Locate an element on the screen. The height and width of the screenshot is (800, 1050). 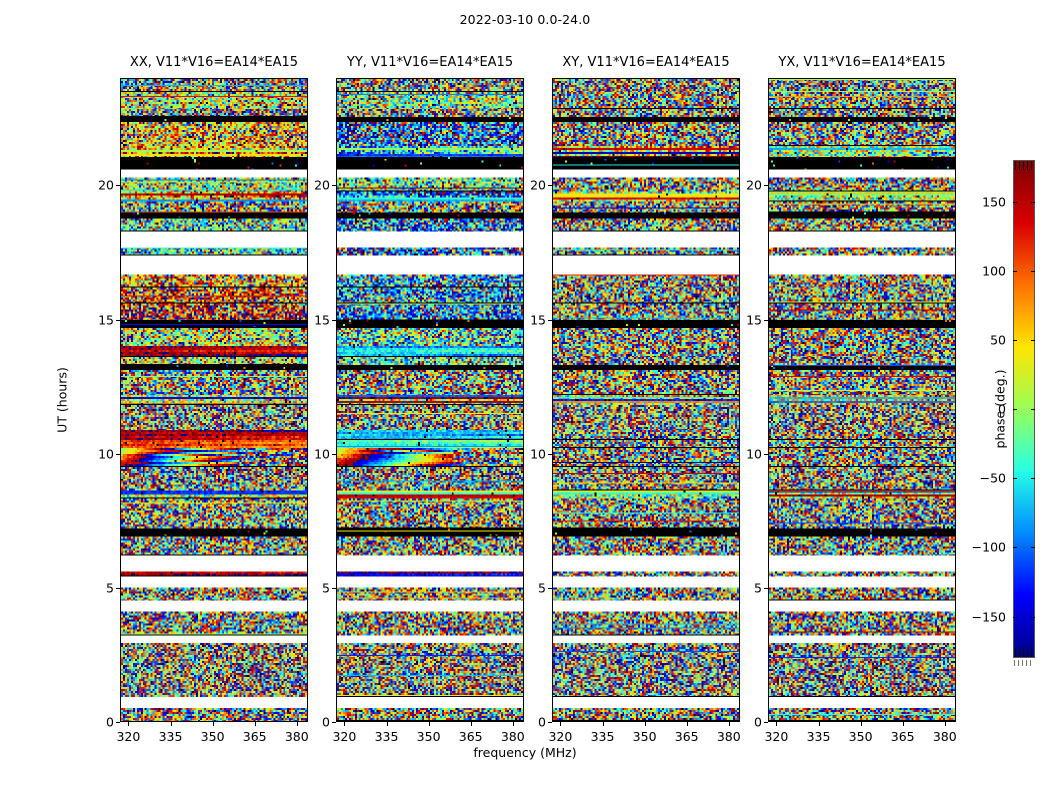
axes-yy is located at coordinates (430, 400).